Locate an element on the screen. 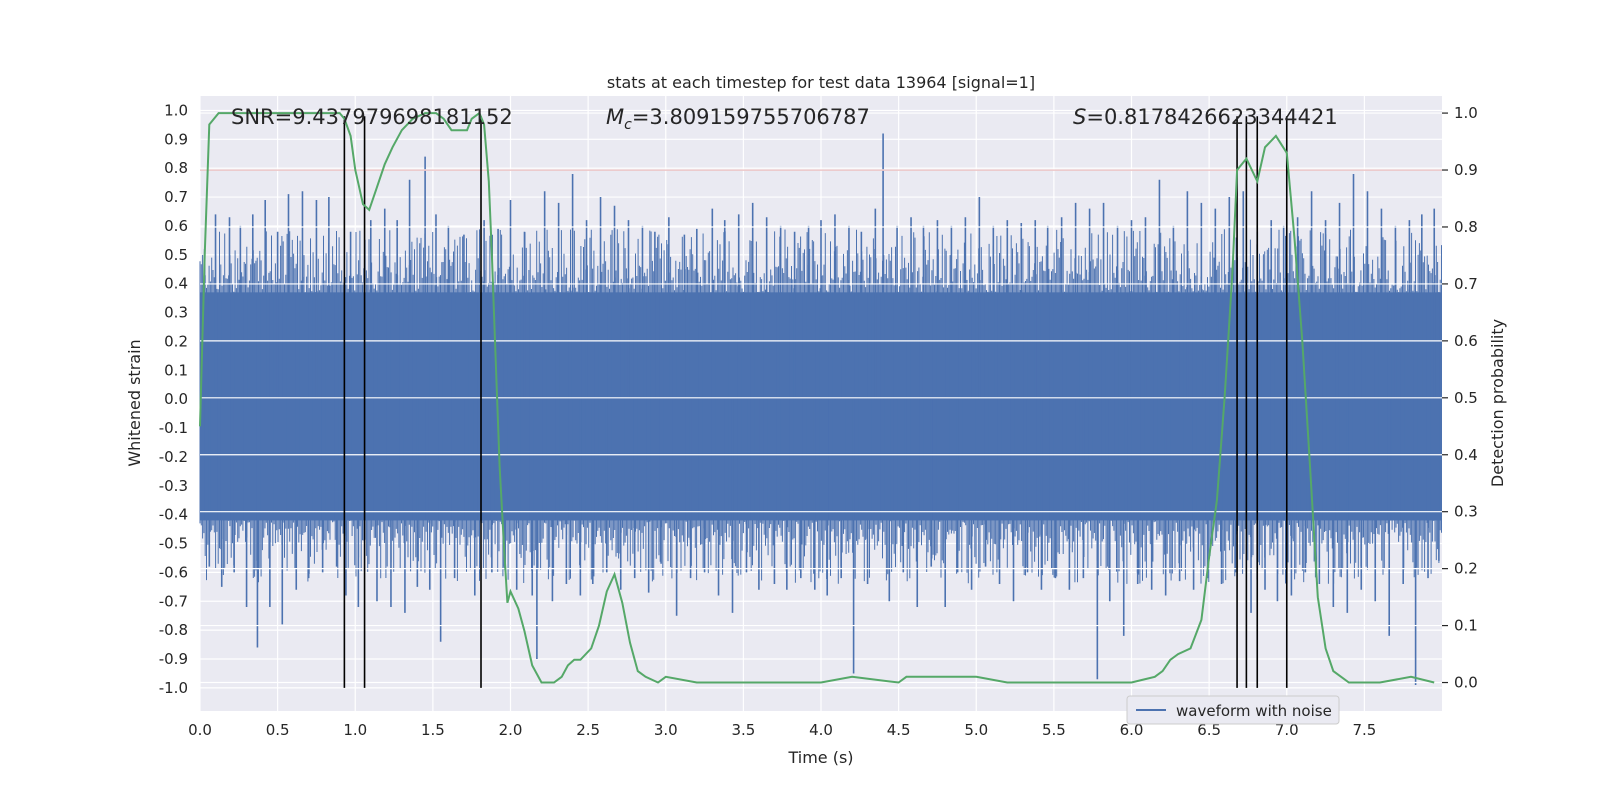 This screenshot has width=1600, height=804. y-right-tick-label: 0.4 is located at coordinates (1466, 455).